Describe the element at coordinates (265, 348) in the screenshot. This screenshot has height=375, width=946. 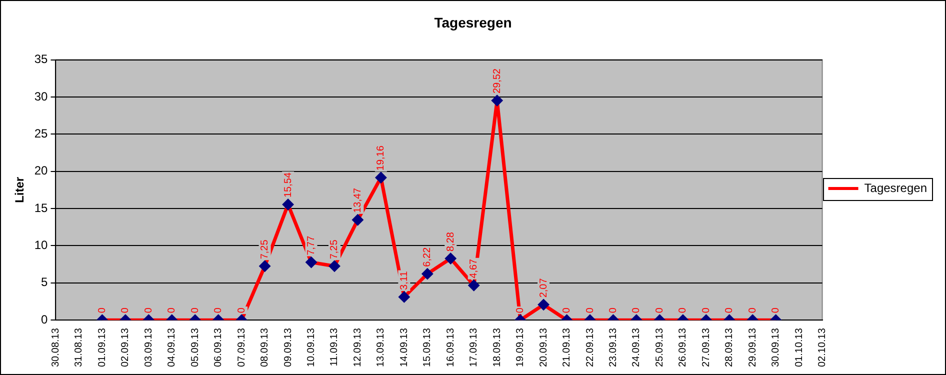
I see `x-tick-label: 08.09.13` at that location.